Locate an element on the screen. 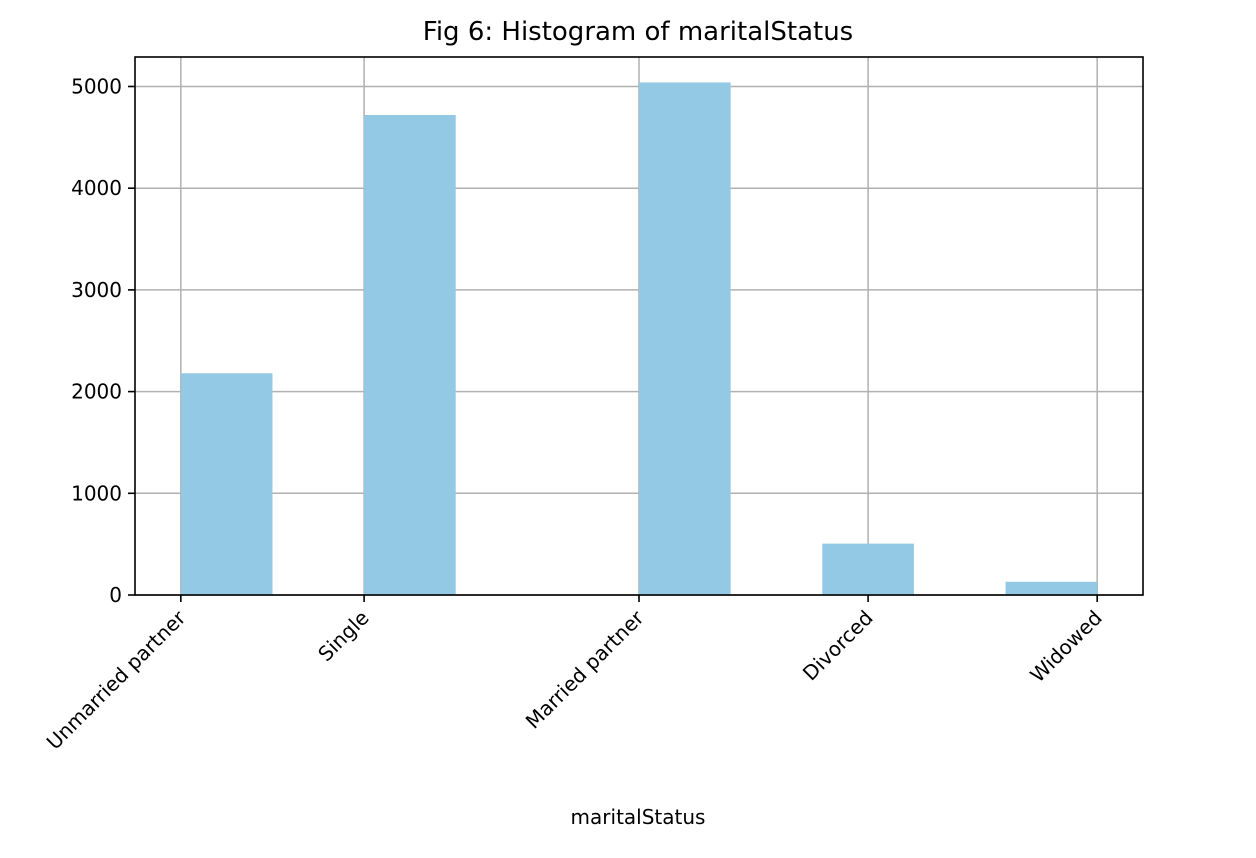 The height and width of the screenshot is (858, 1256). y-tick-label: 0 is located at coordinates (115, 595).